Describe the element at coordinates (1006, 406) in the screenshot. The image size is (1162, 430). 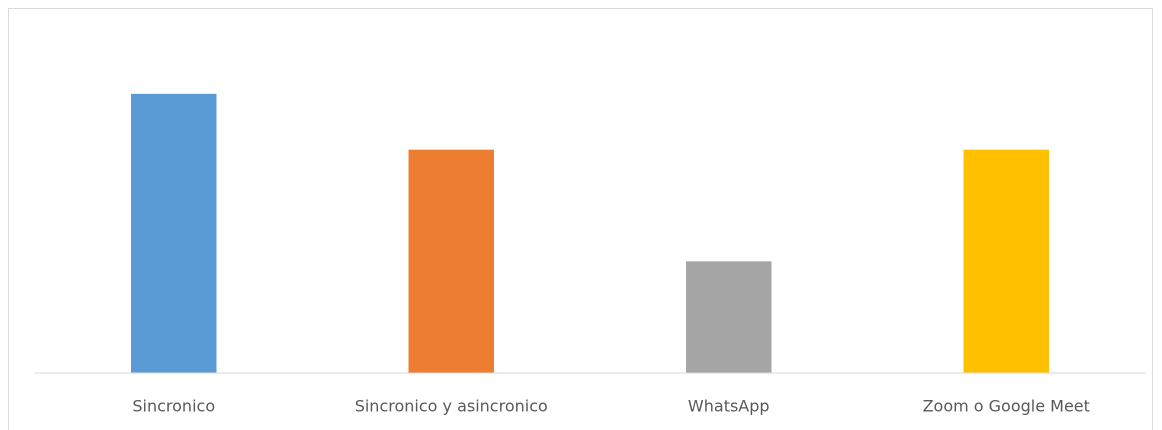
I see `x-tick-label: Zoom o Google Meet` at that location.